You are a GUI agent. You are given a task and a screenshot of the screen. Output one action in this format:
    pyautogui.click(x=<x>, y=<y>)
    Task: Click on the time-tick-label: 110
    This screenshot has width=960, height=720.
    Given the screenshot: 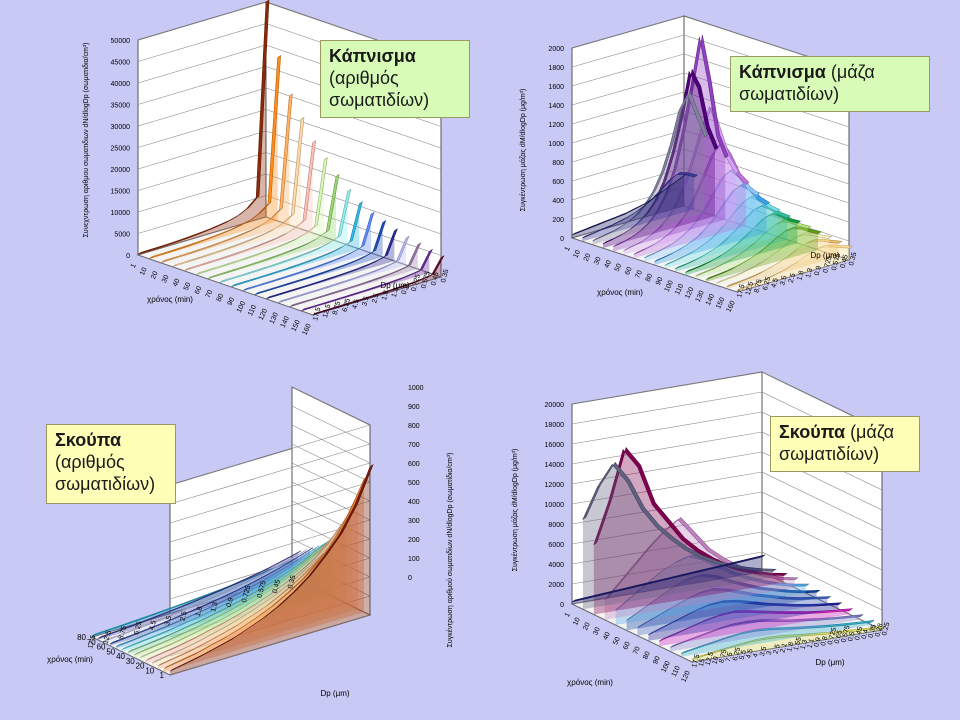 What is the action you would take?
    pyautogui.click(x=679, y=289)
    